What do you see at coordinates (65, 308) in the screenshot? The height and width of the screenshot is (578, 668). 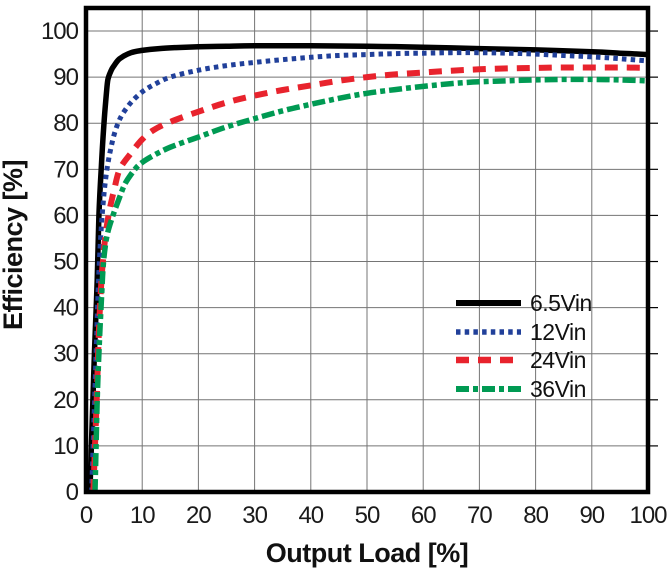 I see `y-tick-label-40: 40` at bounding box center [65, 308].